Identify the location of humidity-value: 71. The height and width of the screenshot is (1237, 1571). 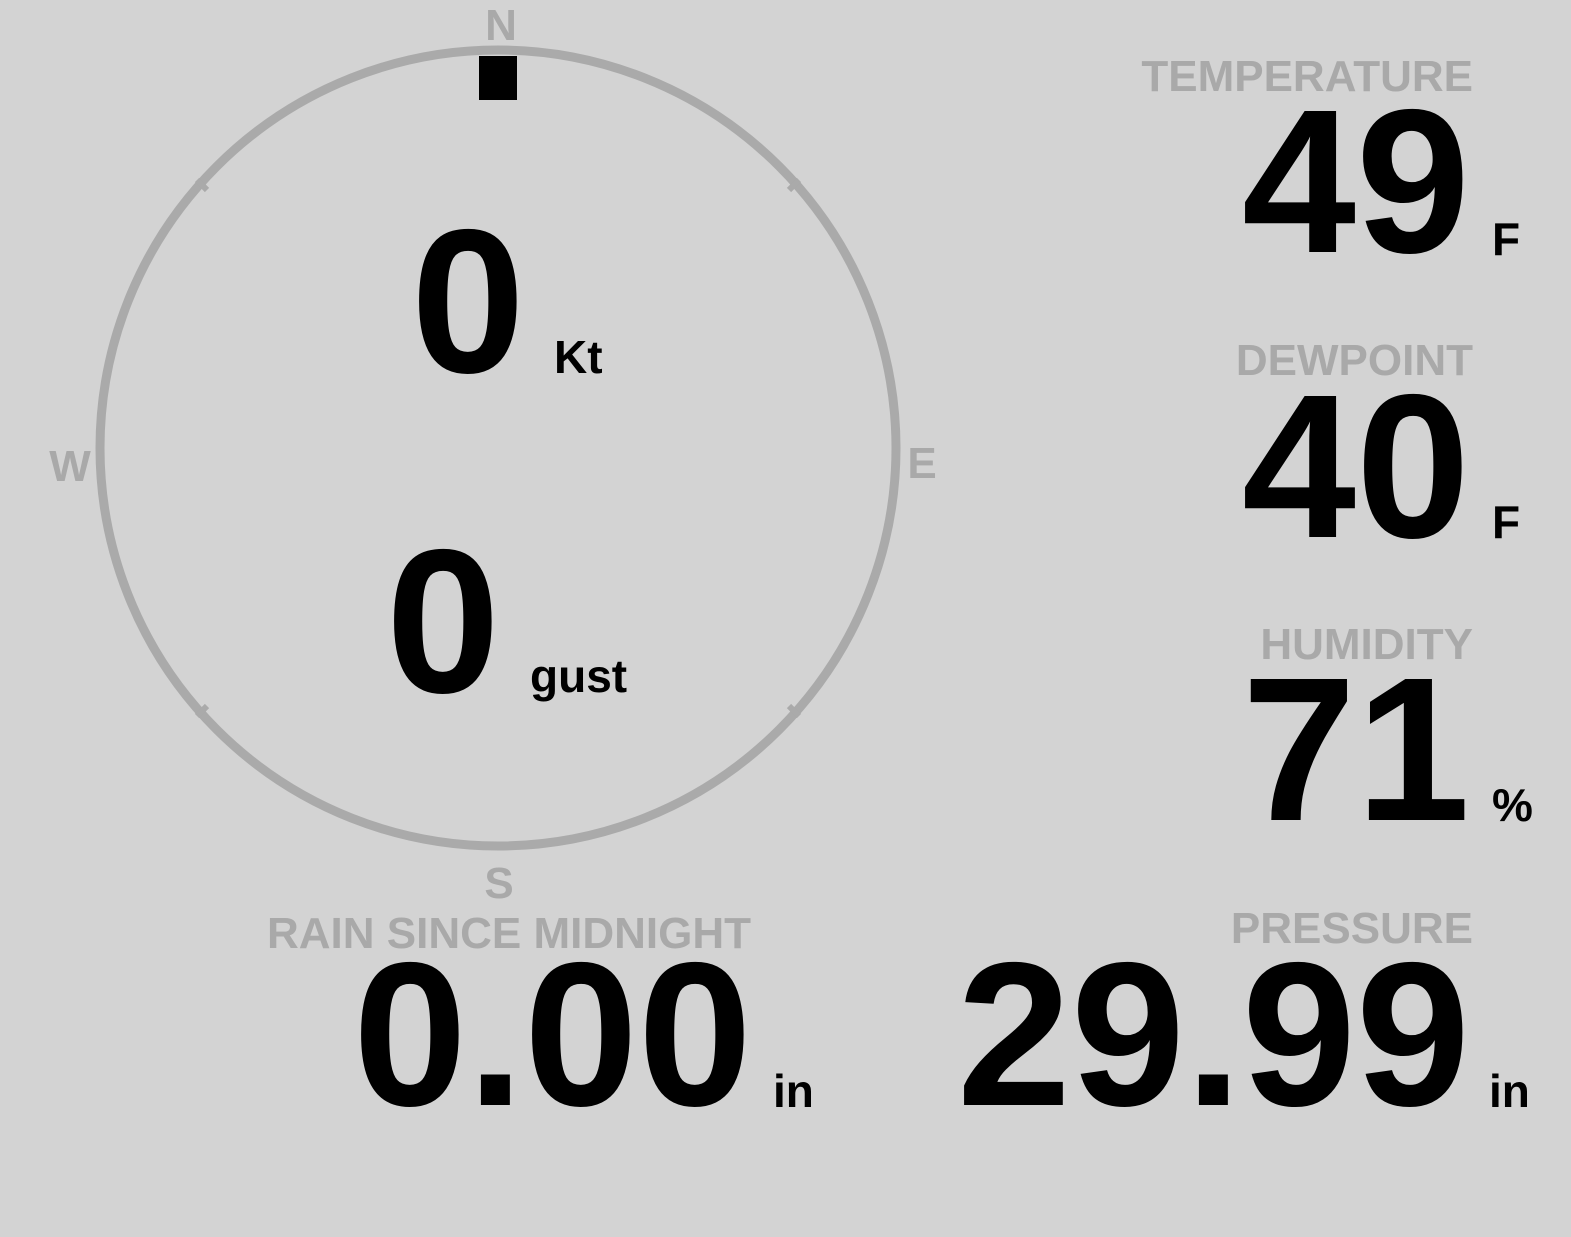
(1356, 749).